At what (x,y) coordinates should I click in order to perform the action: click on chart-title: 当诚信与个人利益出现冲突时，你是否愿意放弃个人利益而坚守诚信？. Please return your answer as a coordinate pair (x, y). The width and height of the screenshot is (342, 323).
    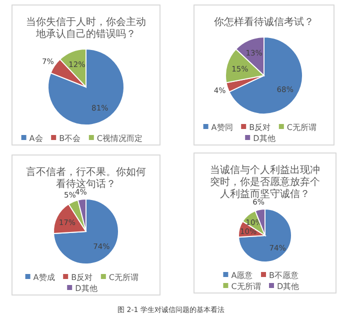
    Looking at the image, I should click on (265, 182).